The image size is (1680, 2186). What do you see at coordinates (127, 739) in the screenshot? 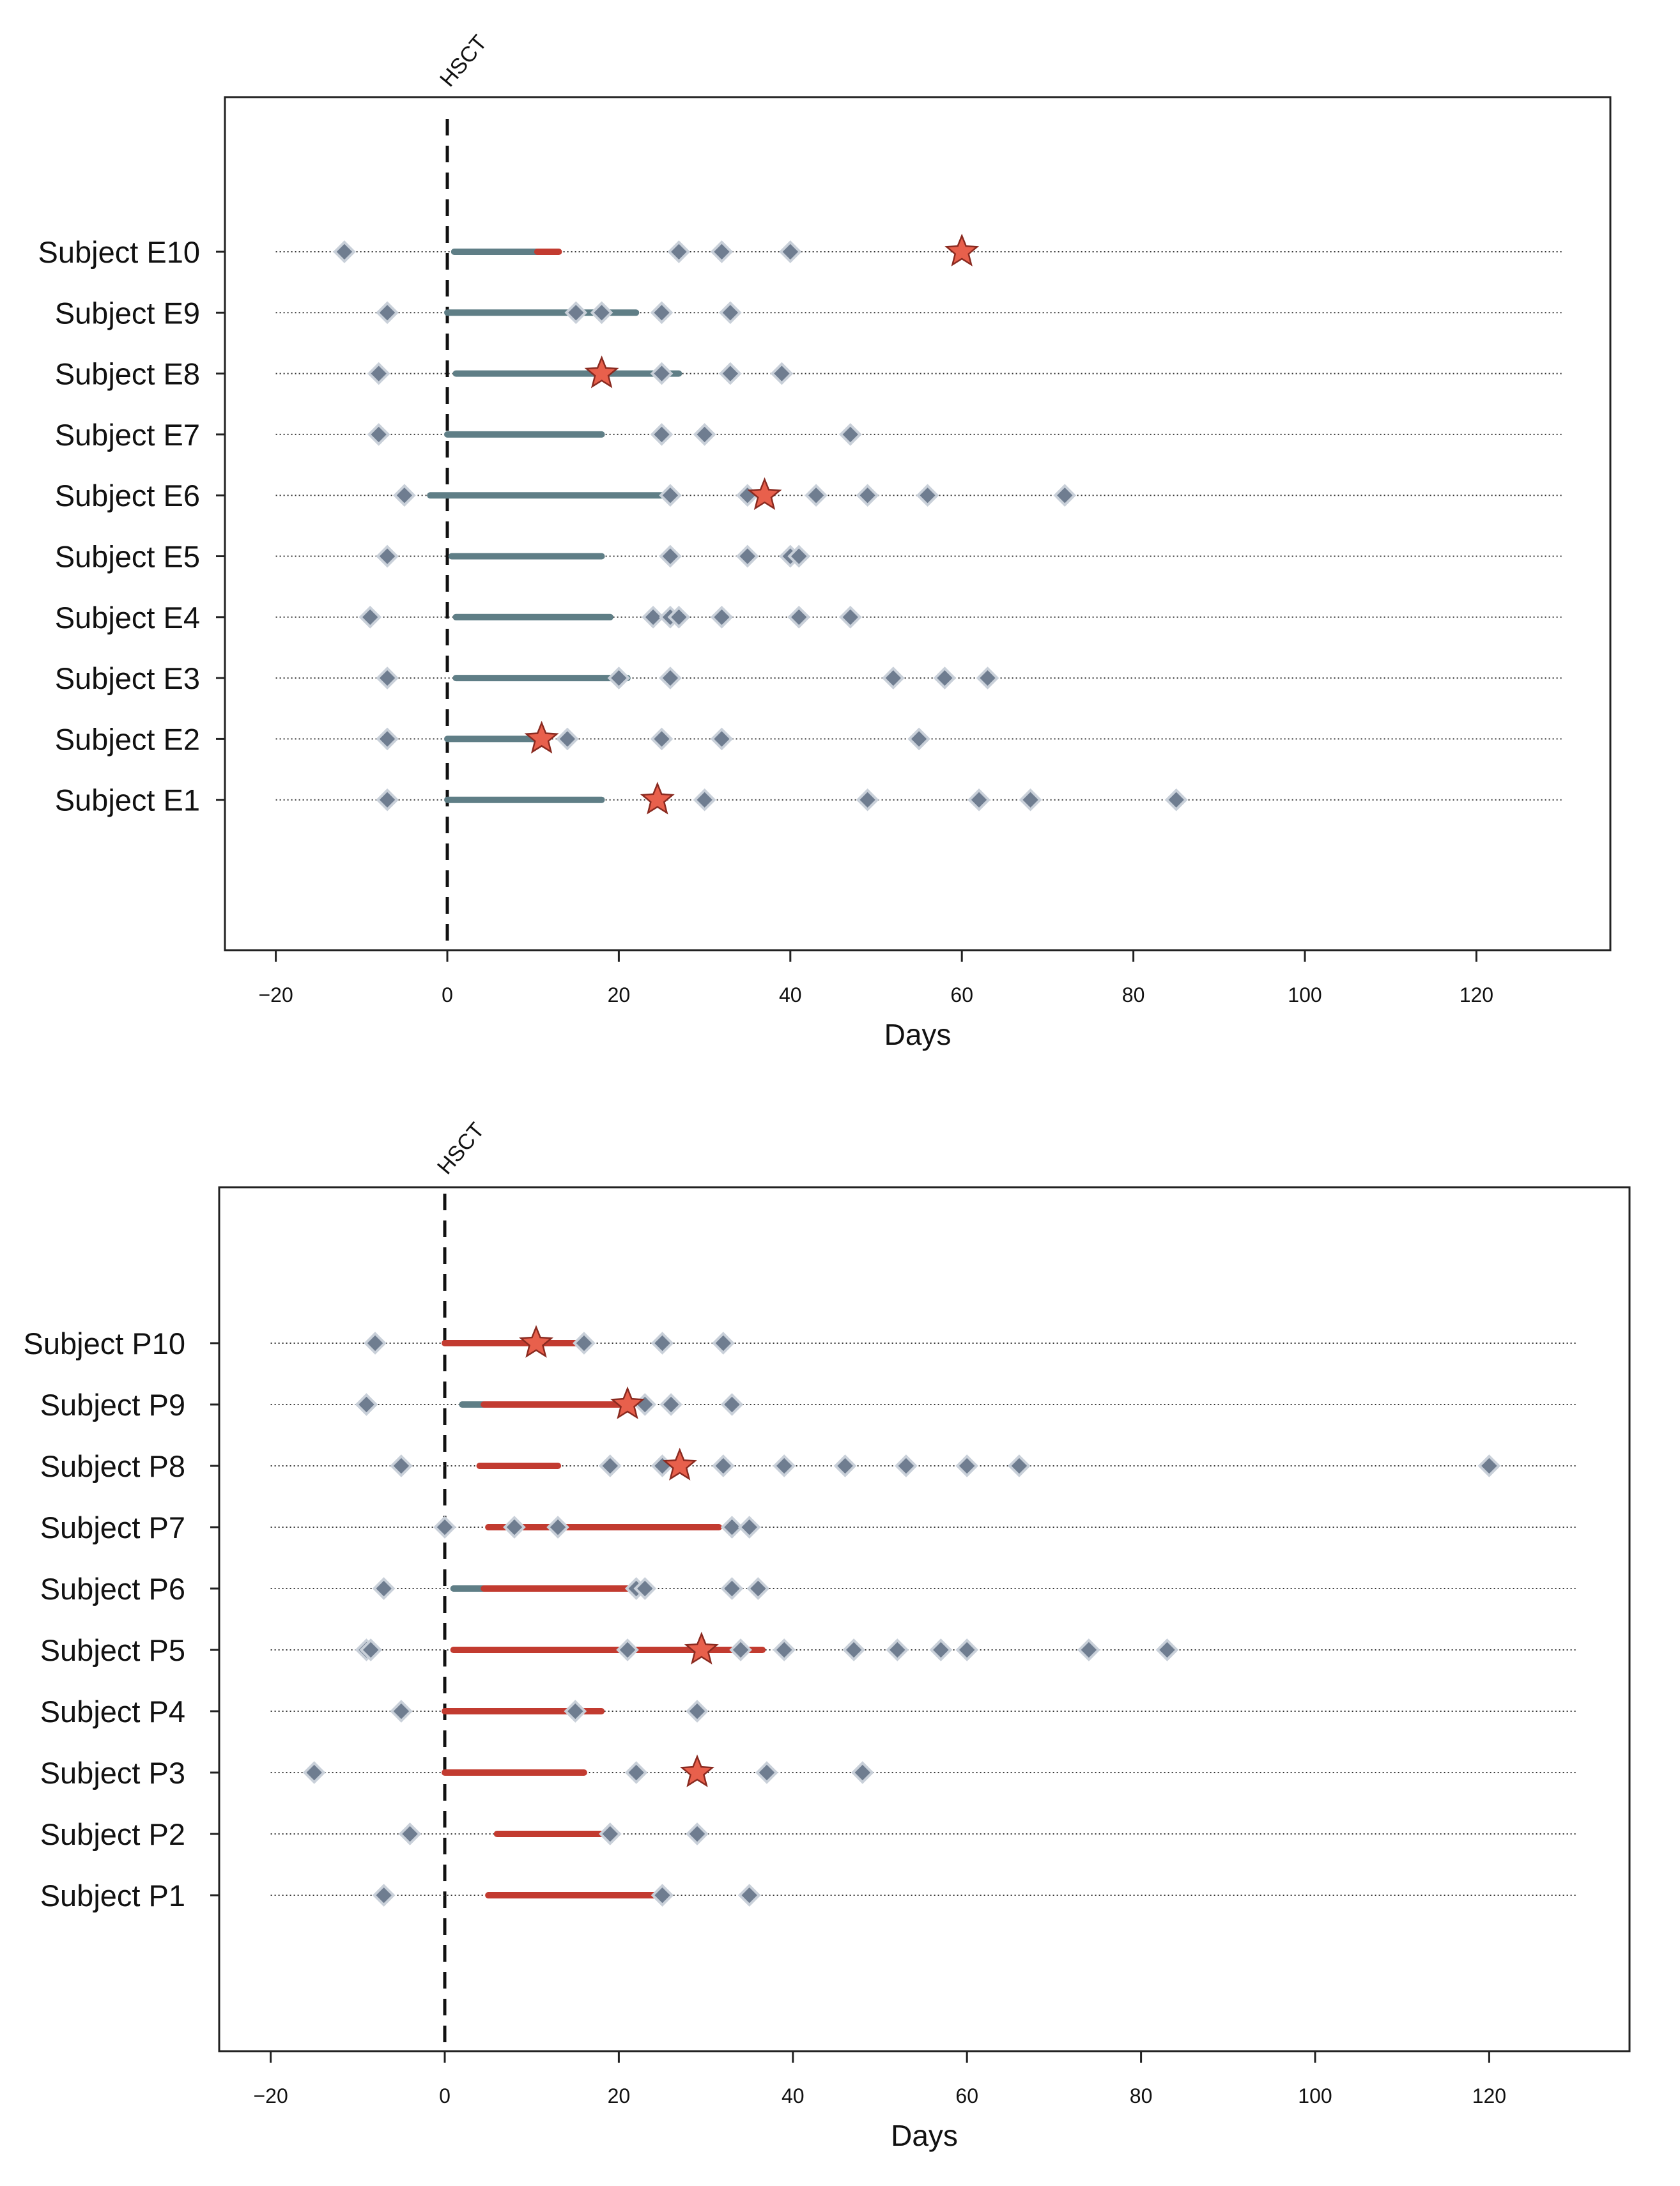
I see `subject-label: Subject E2` at bounding box center [127, 739].